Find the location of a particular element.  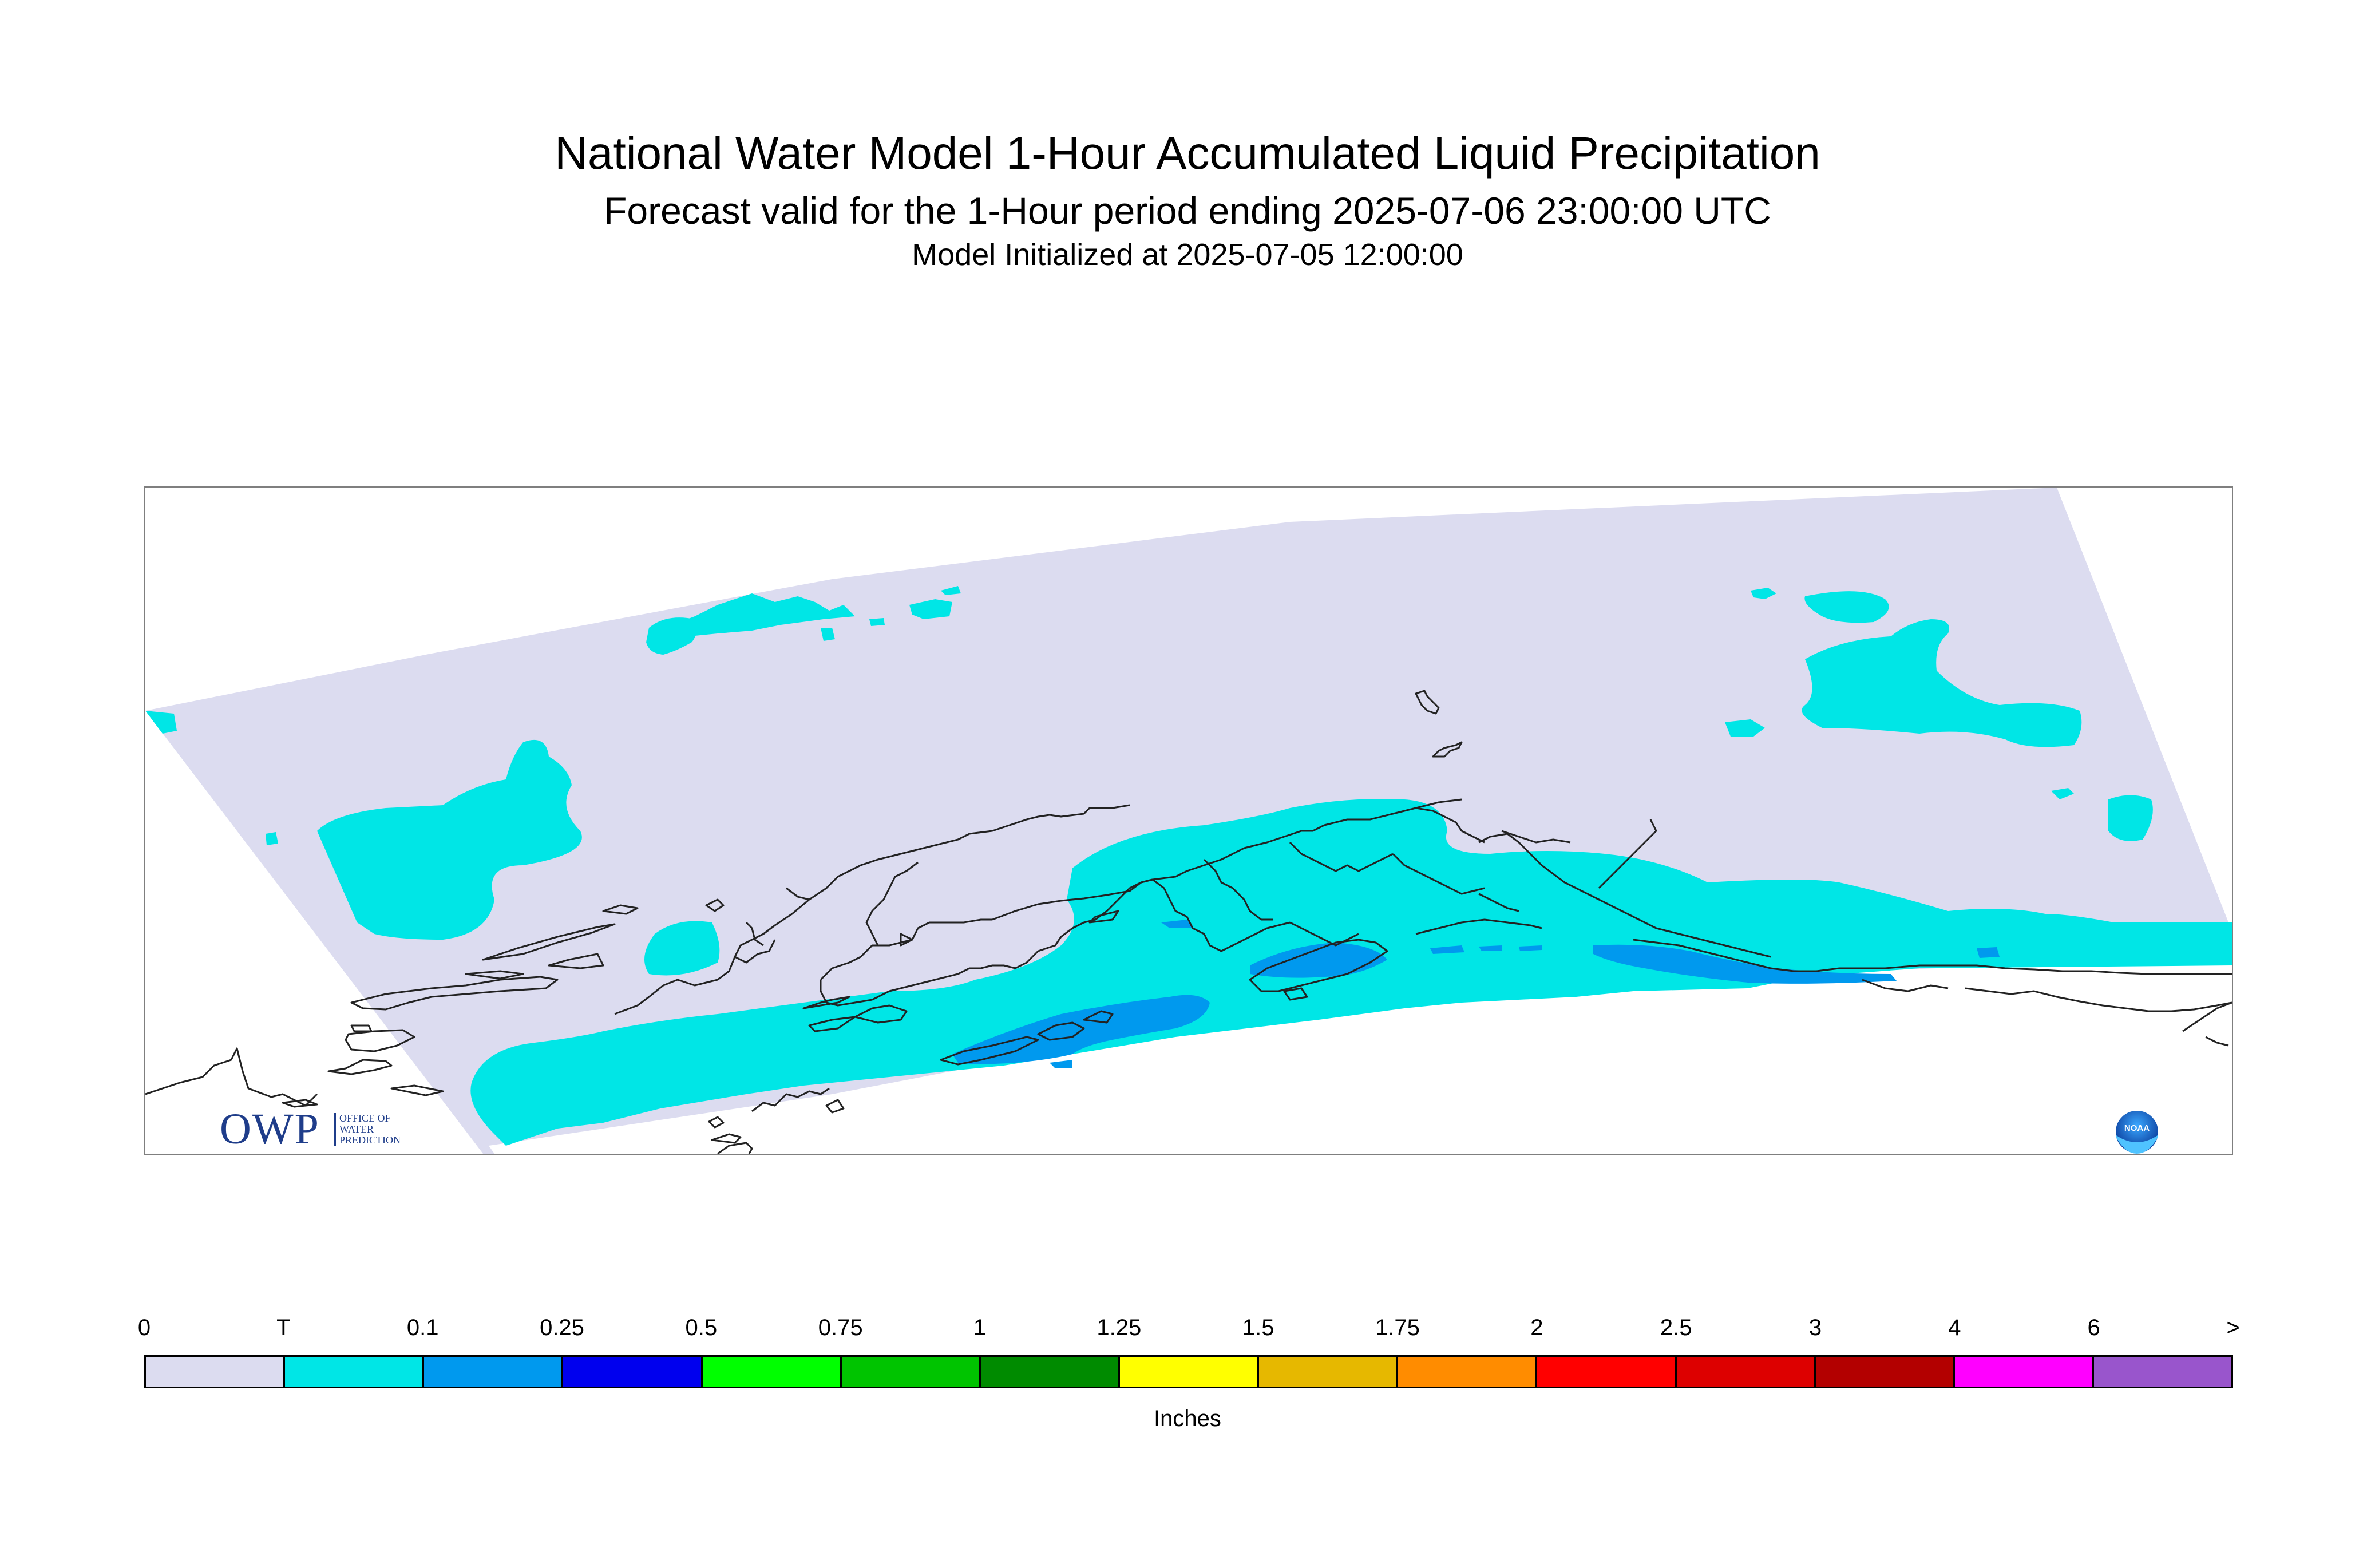

legend-tick-label: 1.75 is located at coordinates (1398, 1327).